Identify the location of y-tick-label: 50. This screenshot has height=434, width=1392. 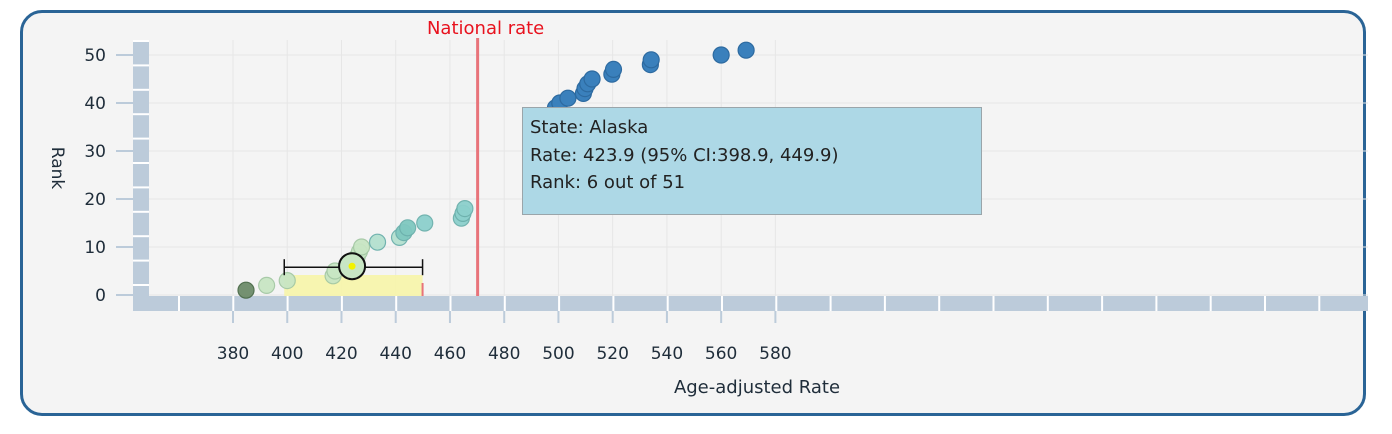
(95, 56).